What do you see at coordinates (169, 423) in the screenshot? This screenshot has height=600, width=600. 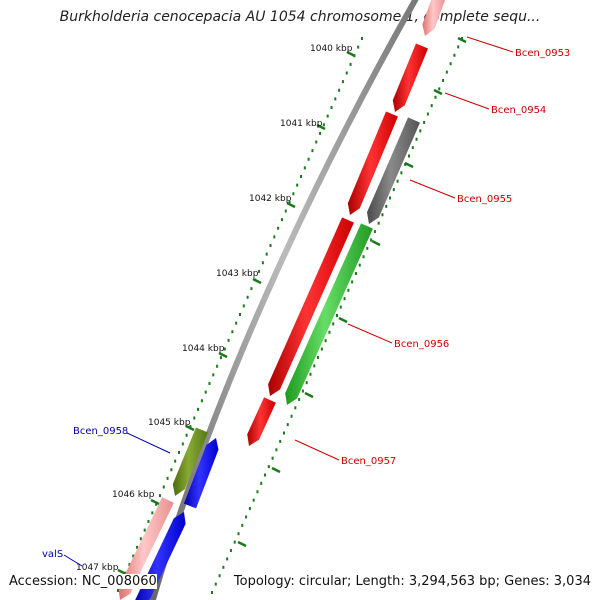 I see `tick-label: 1045 kbp` at bounding box center [169, 423].